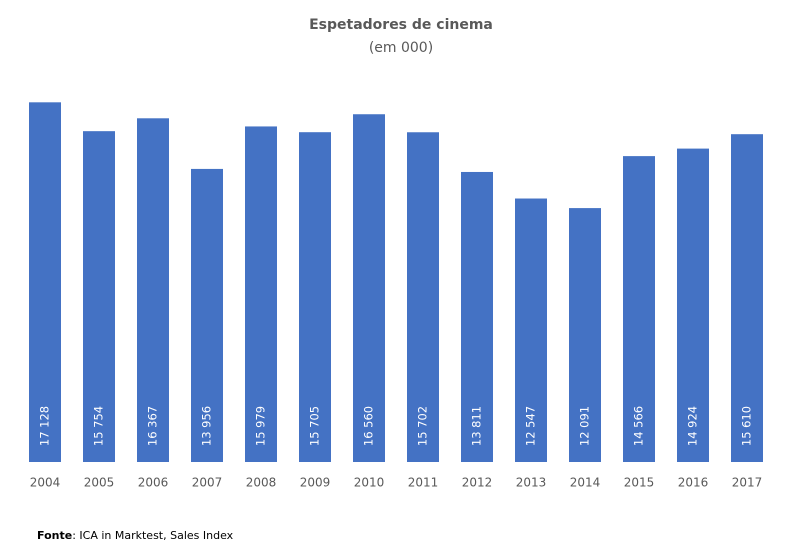  What do you see at coordinates (693, 483) in the screenshot?
I see `x-tick-label: 2016` at bounding box center [693, 483].